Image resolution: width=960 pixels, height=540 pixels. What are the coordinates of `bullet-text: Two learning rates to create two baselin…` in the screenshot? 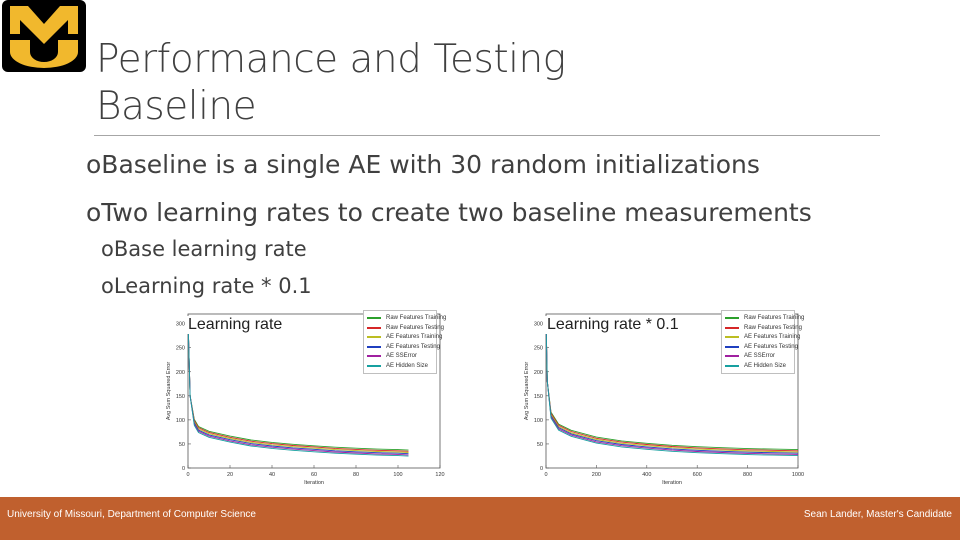 It's located at (456, 212).